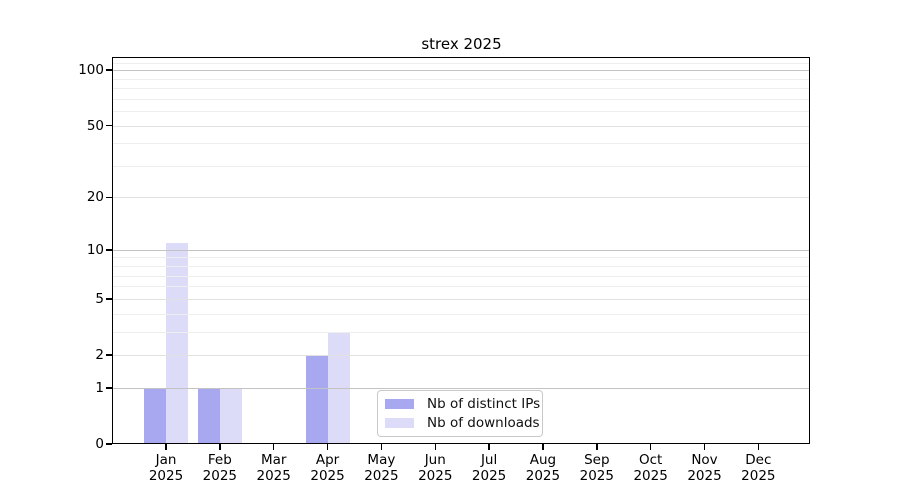 The width and height of the screenshot is (900, 500). I want to click on bar-distinct-ips-feb, so click(208, 415).